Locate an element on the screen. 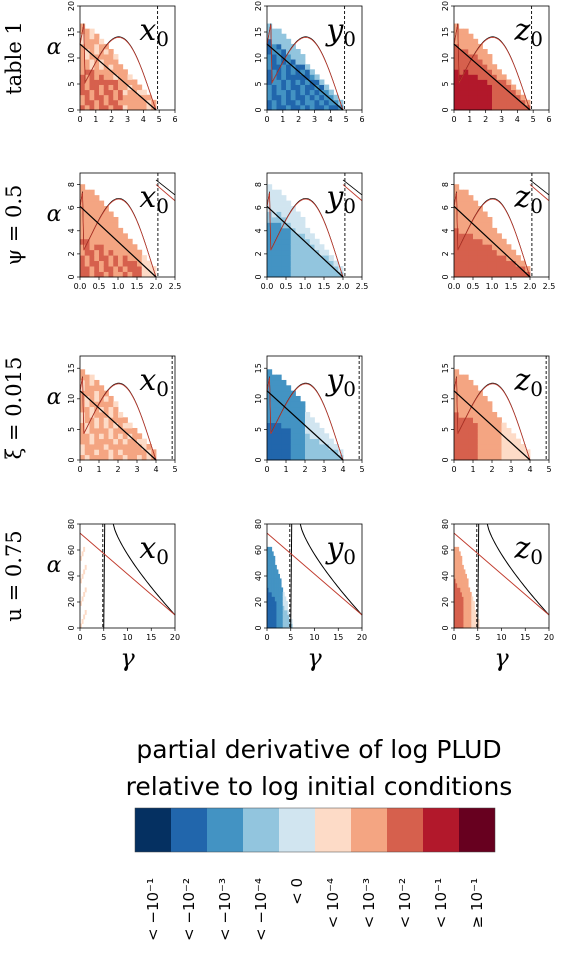  x-tick-label: 0.0 is located at coordinates (80, 286).